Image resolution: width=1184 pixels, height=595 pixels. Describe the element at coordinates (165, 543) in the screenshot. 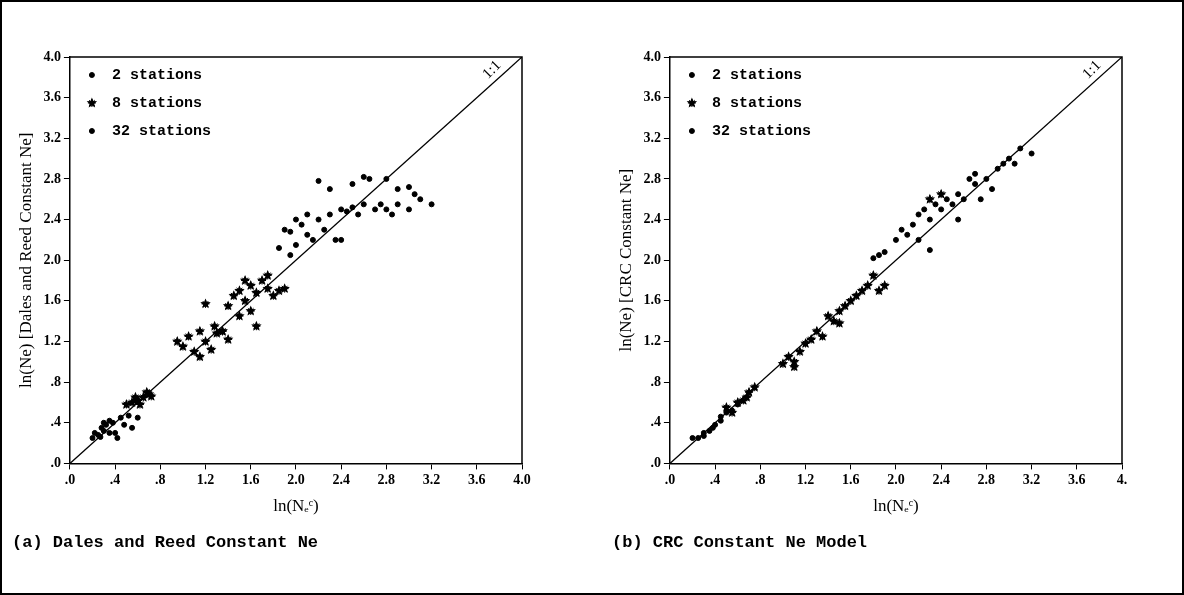

I see `text: (a) Dales and Reed Constant Ne` at that location.